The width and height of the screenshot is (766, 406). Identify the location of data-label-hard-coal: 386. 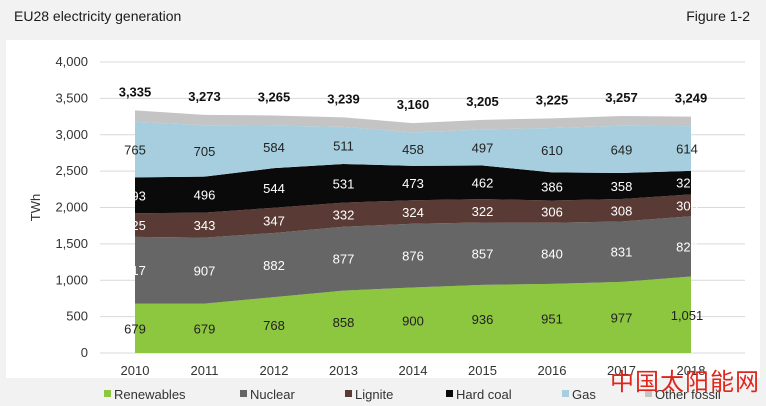
(552, 186).